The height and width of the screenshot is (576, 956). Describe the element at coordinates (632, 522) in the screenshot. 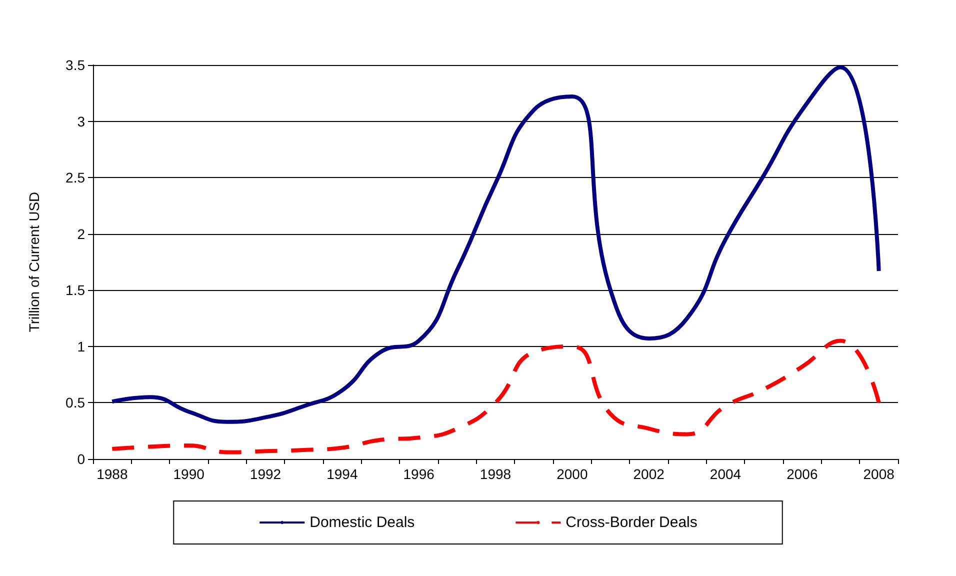

I see `legend-label: Cross-Border Deals` at that location.